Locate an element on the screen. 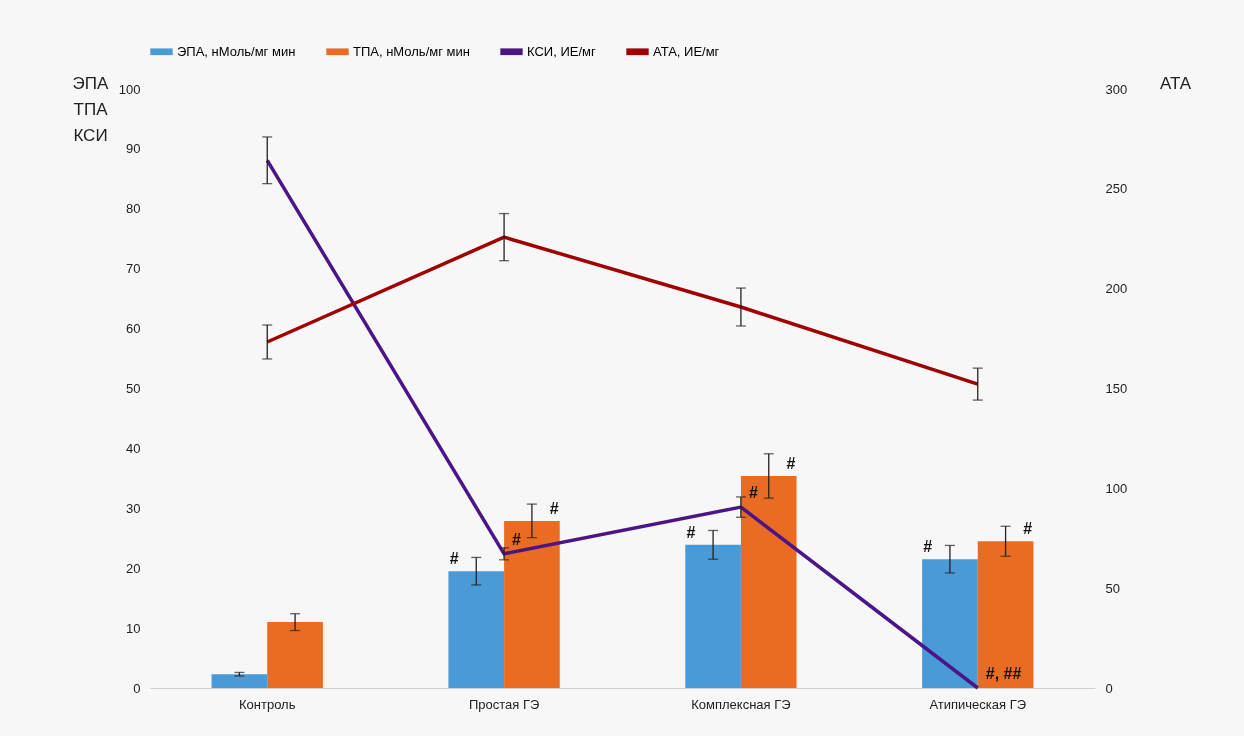 The image size is (1244, 736). y-tick-label: 80 is located at coordinates (133, 209).